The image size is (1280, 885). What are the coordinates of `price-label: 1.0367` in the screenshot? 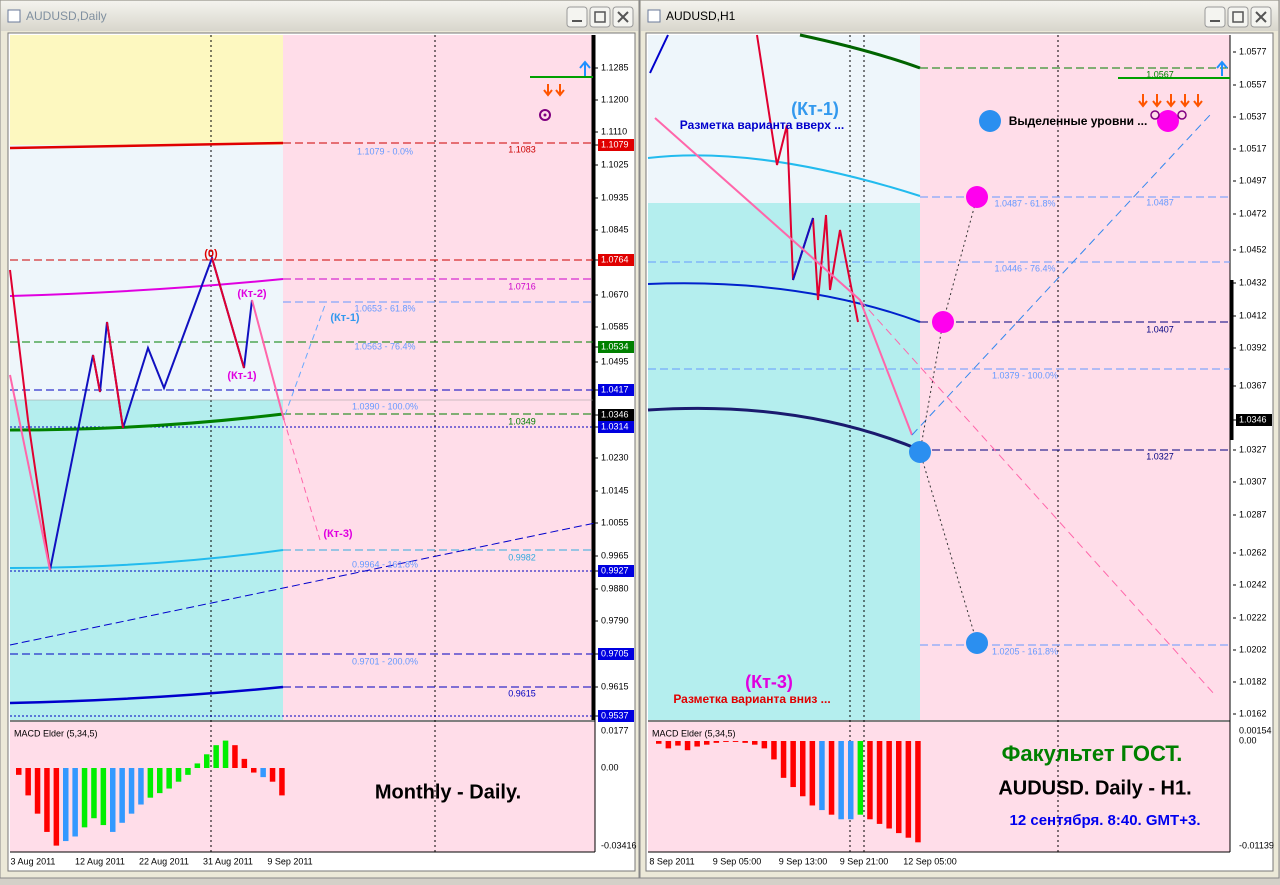 It's located at (1253, 385).